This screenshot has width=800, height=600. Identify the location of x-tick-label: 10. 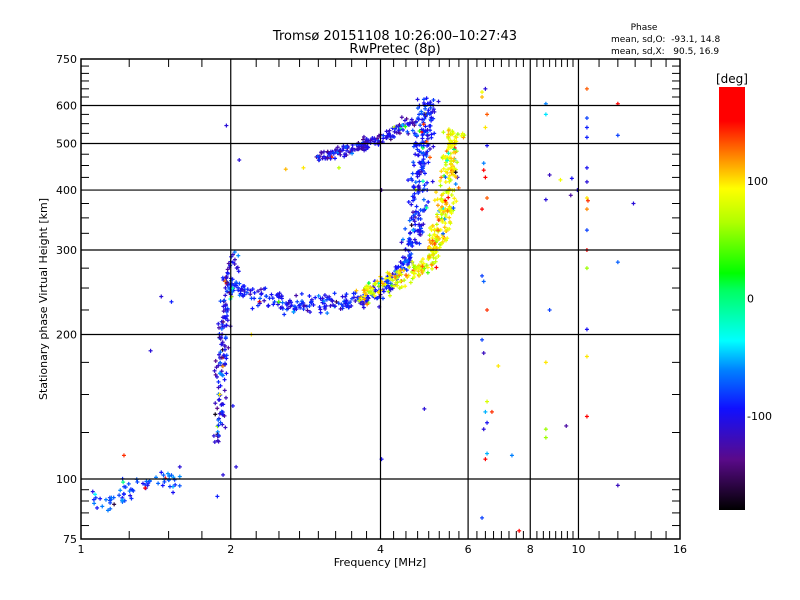
(578, 549).